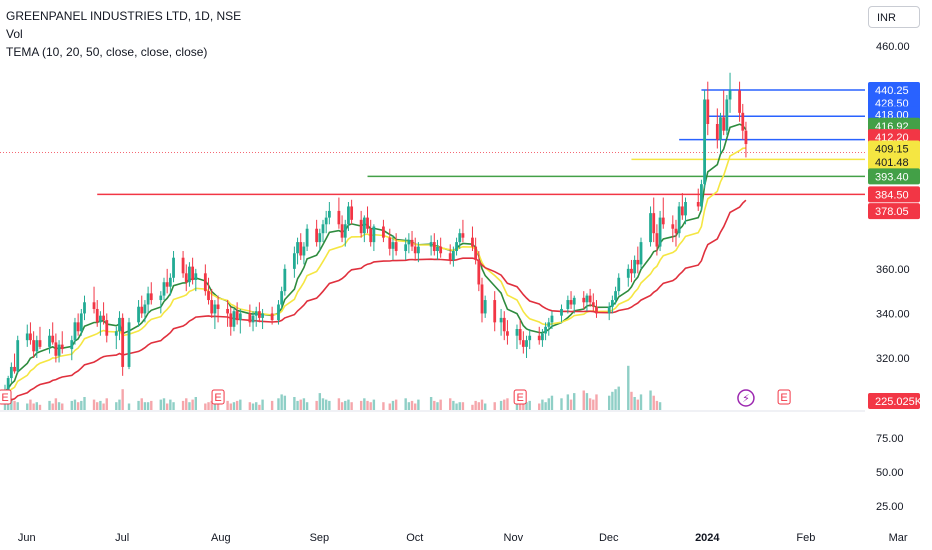 The image size is (932, 550). I want to click on dividend-marker: ⚡, so click(746, 398).